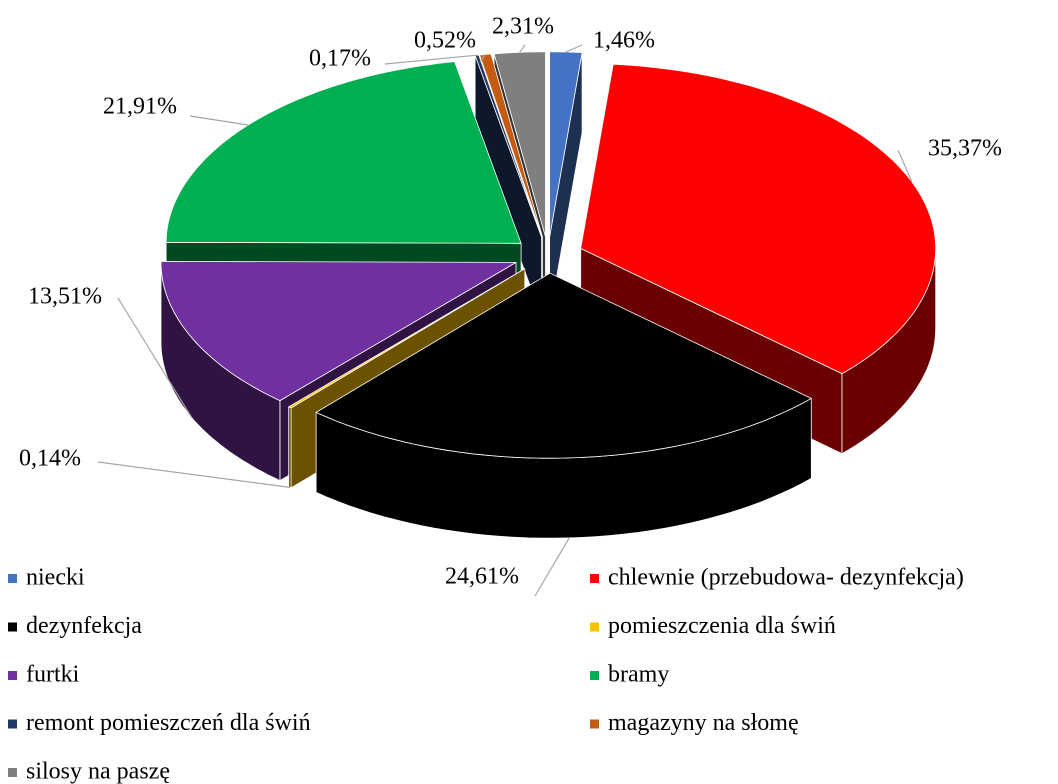 This screenshot has height=784, width=1058. I want to click on legend-label: silosy na paszę, so click(98, 771).